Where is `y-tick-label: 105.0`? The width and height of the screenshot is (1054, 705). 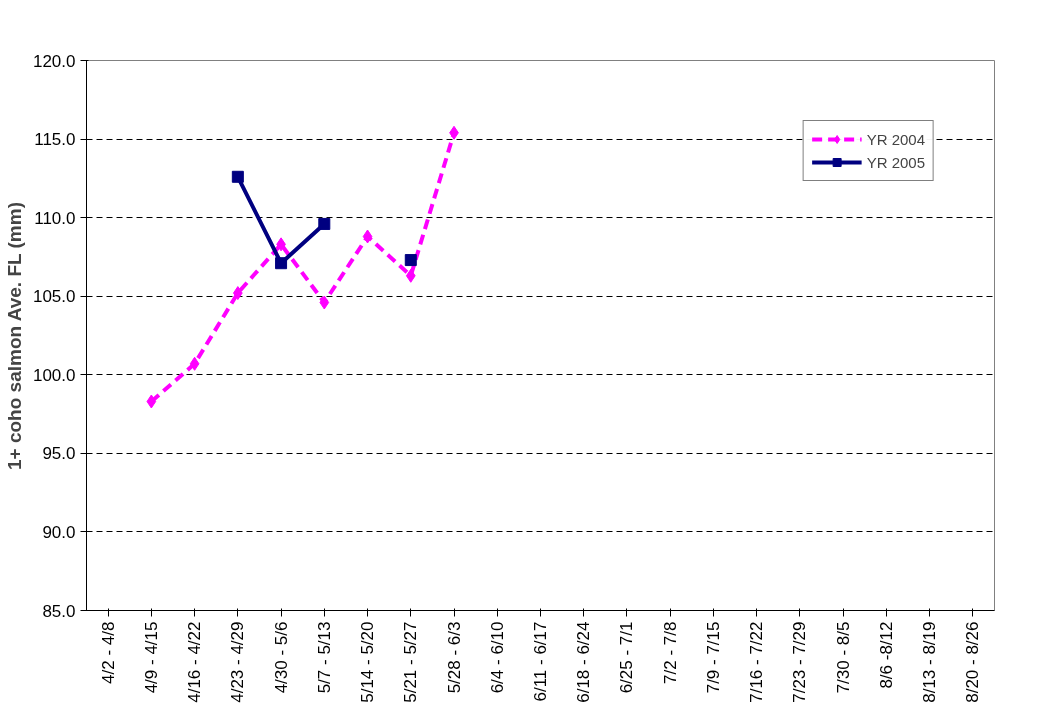 y-tick-label: 105.0 is located at coordinates (54, 297).